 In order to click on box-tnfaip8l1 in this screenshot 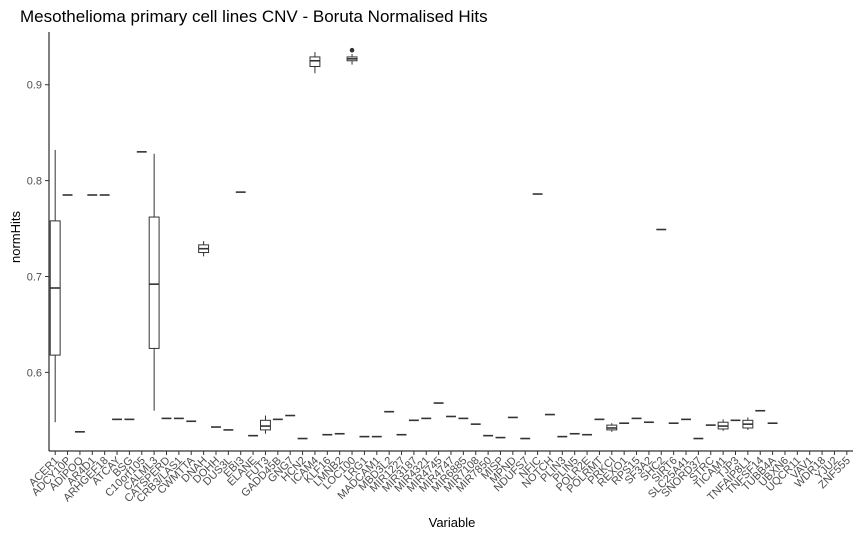, I will do `click(748, 423)`.